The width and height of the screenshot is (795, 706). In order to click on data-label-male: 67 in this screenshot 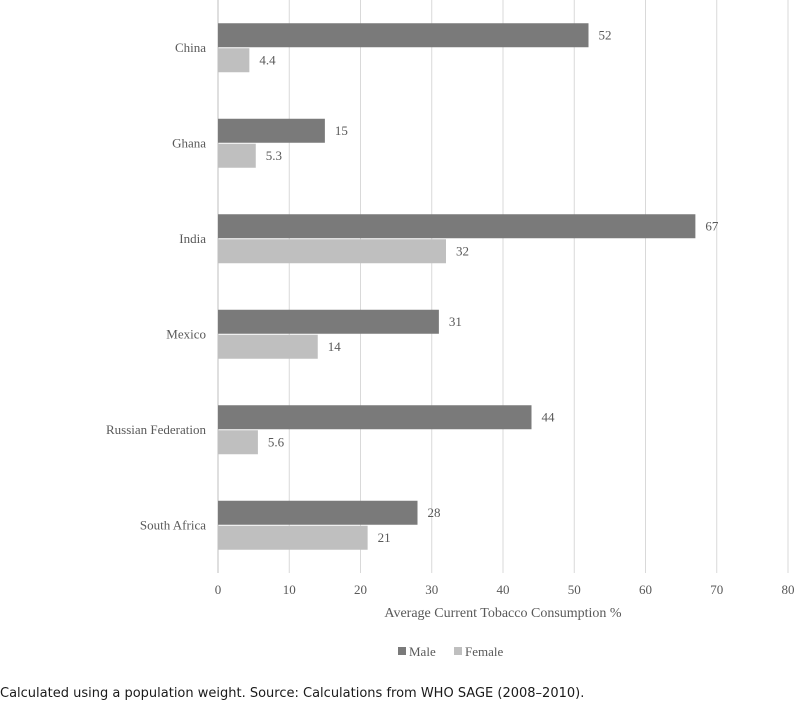, I will do `click(712, 225)`.